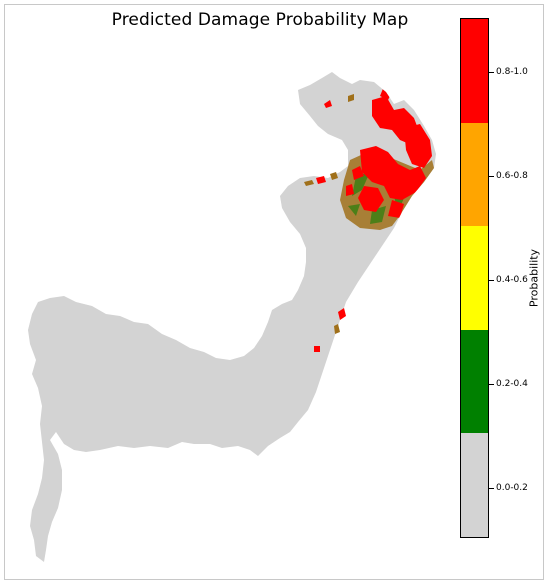  What do you see at coordinates (474, 174) in the screenshot?
I see `legend-swatch-0.6-0.8` at bounding box center [474, 174].